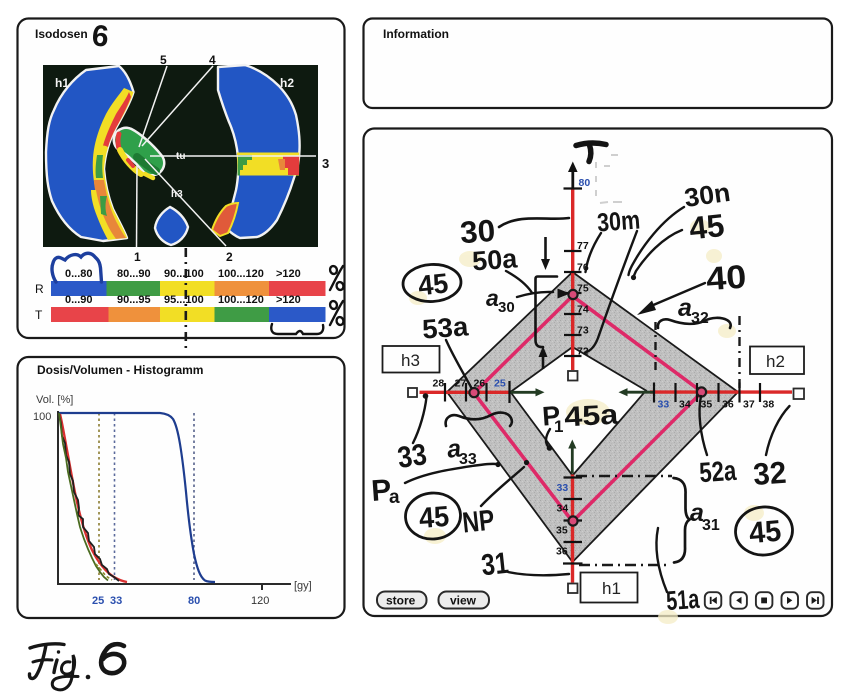 This screenshot has width=850, height=700. Describe the element at coordinates (583, 331) in the screenshot. I see `svg-text: 73` at that location.